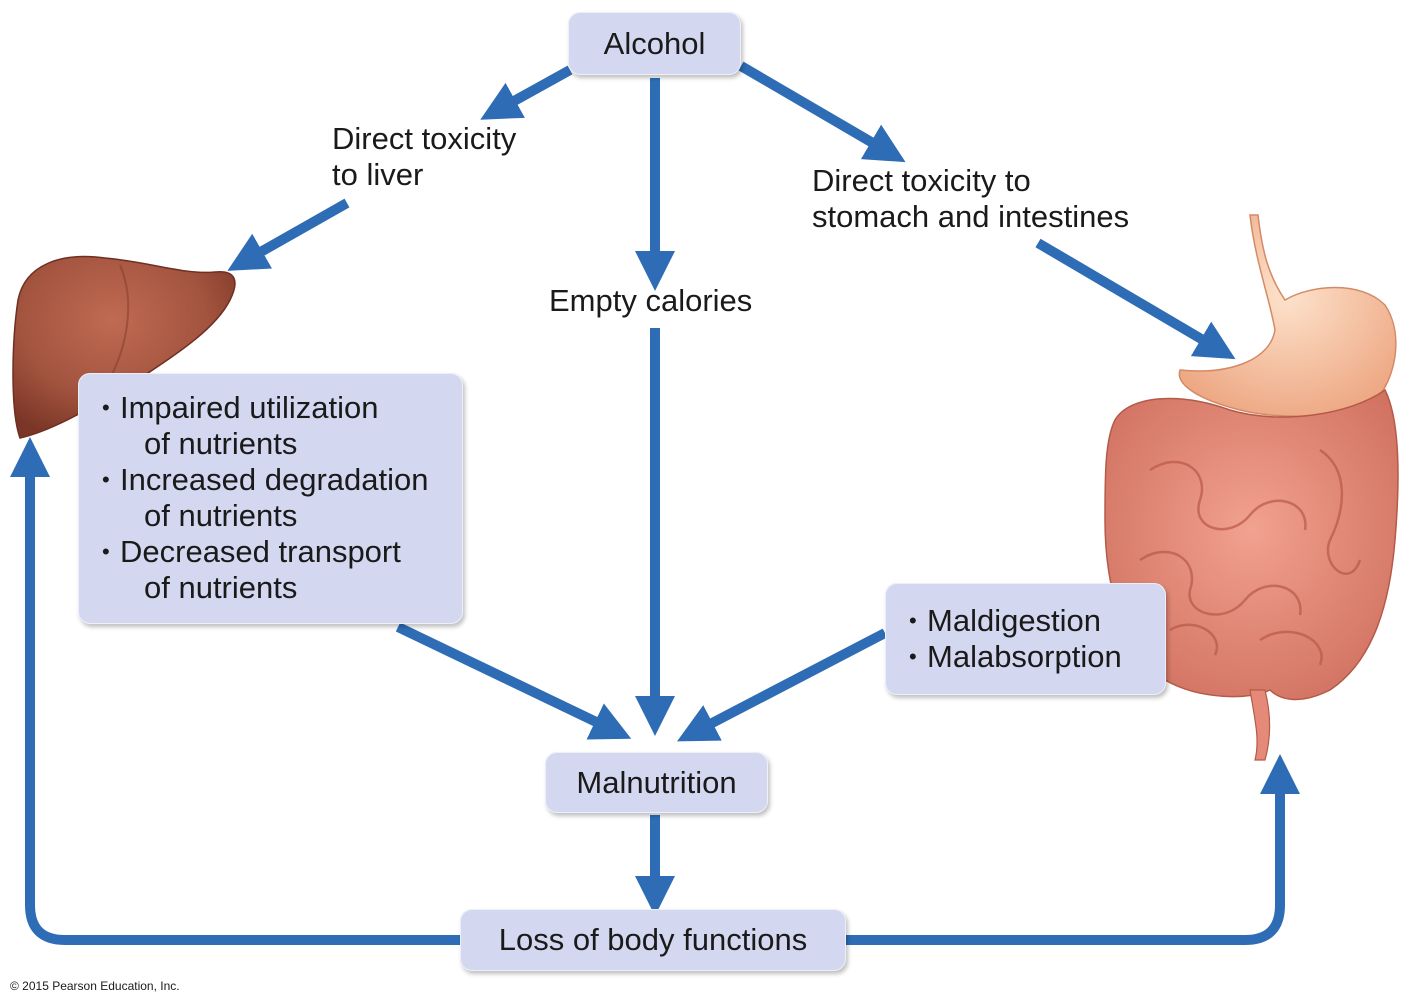 This screenshot has height=1007, width=1411. I want to click on malnutrition-label: Malnutrition, so click(656, 782).